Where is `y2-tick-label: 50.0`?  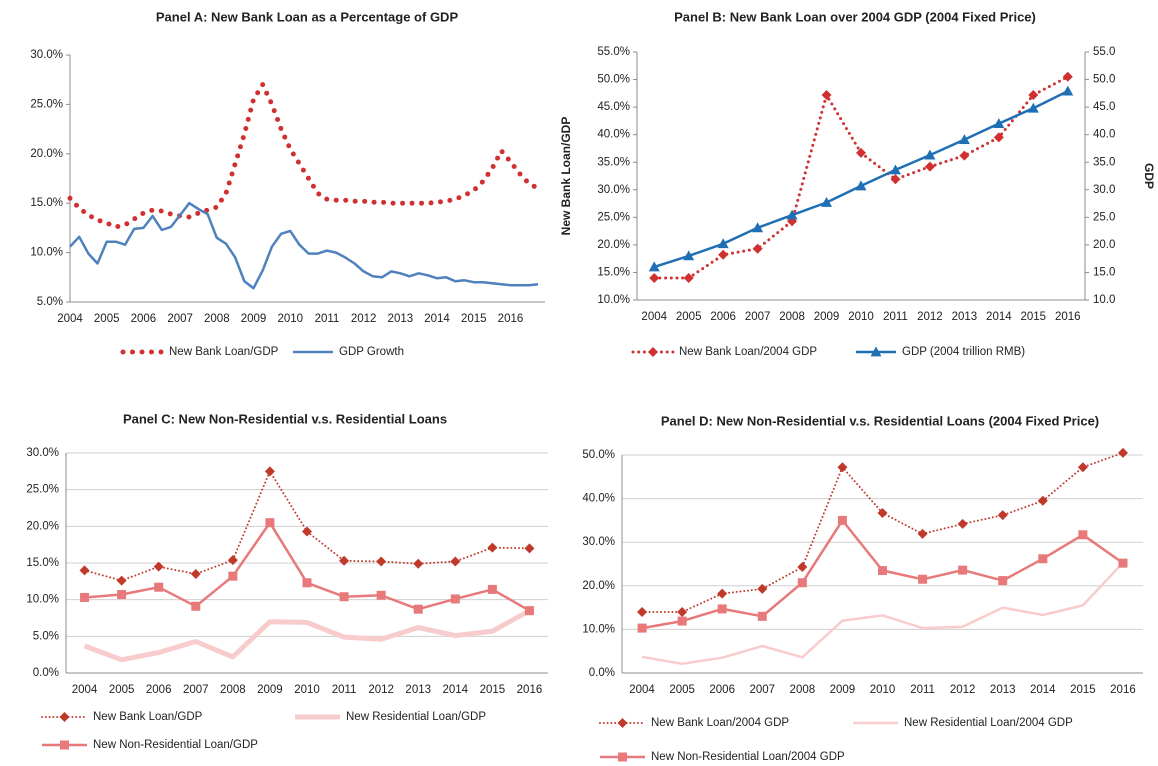
y2-tick-label: 50.0 is located at coordinates (1104, 80).